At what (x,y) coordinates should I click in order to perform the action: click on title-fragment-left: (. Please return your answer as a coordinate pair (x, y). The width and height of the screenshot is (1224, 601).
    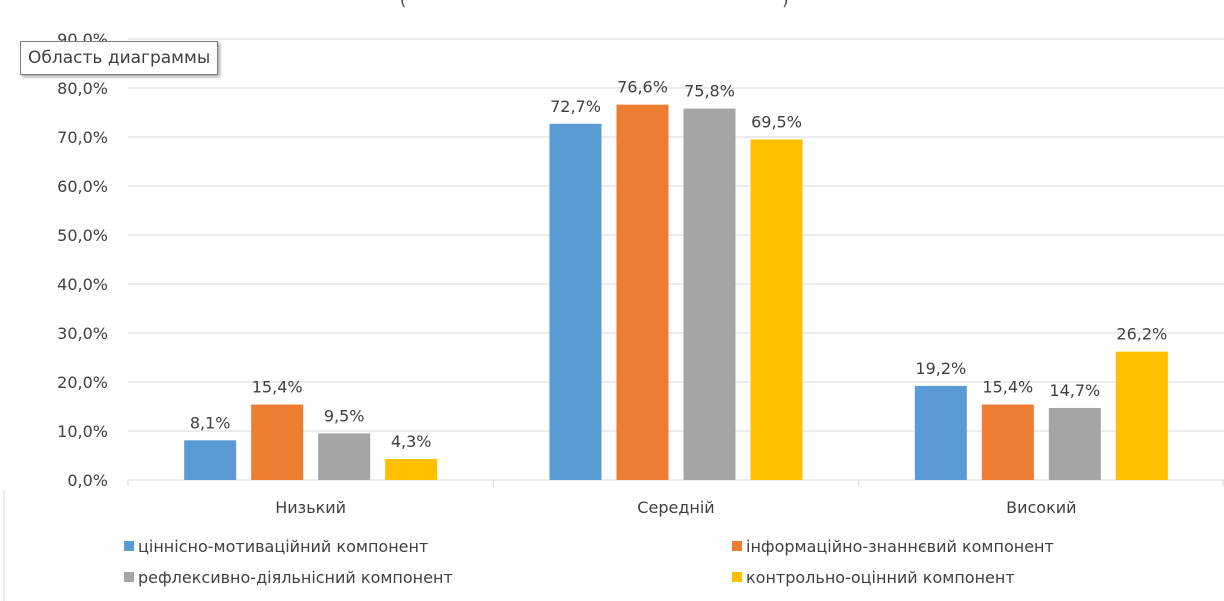
    Looking at the image, I should click on (403, 4).